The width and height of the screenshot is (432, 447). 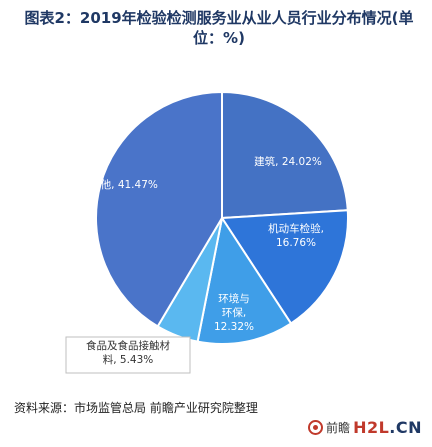 I want to click on brand-domain-tld: CN, so click(x=408, y=427).